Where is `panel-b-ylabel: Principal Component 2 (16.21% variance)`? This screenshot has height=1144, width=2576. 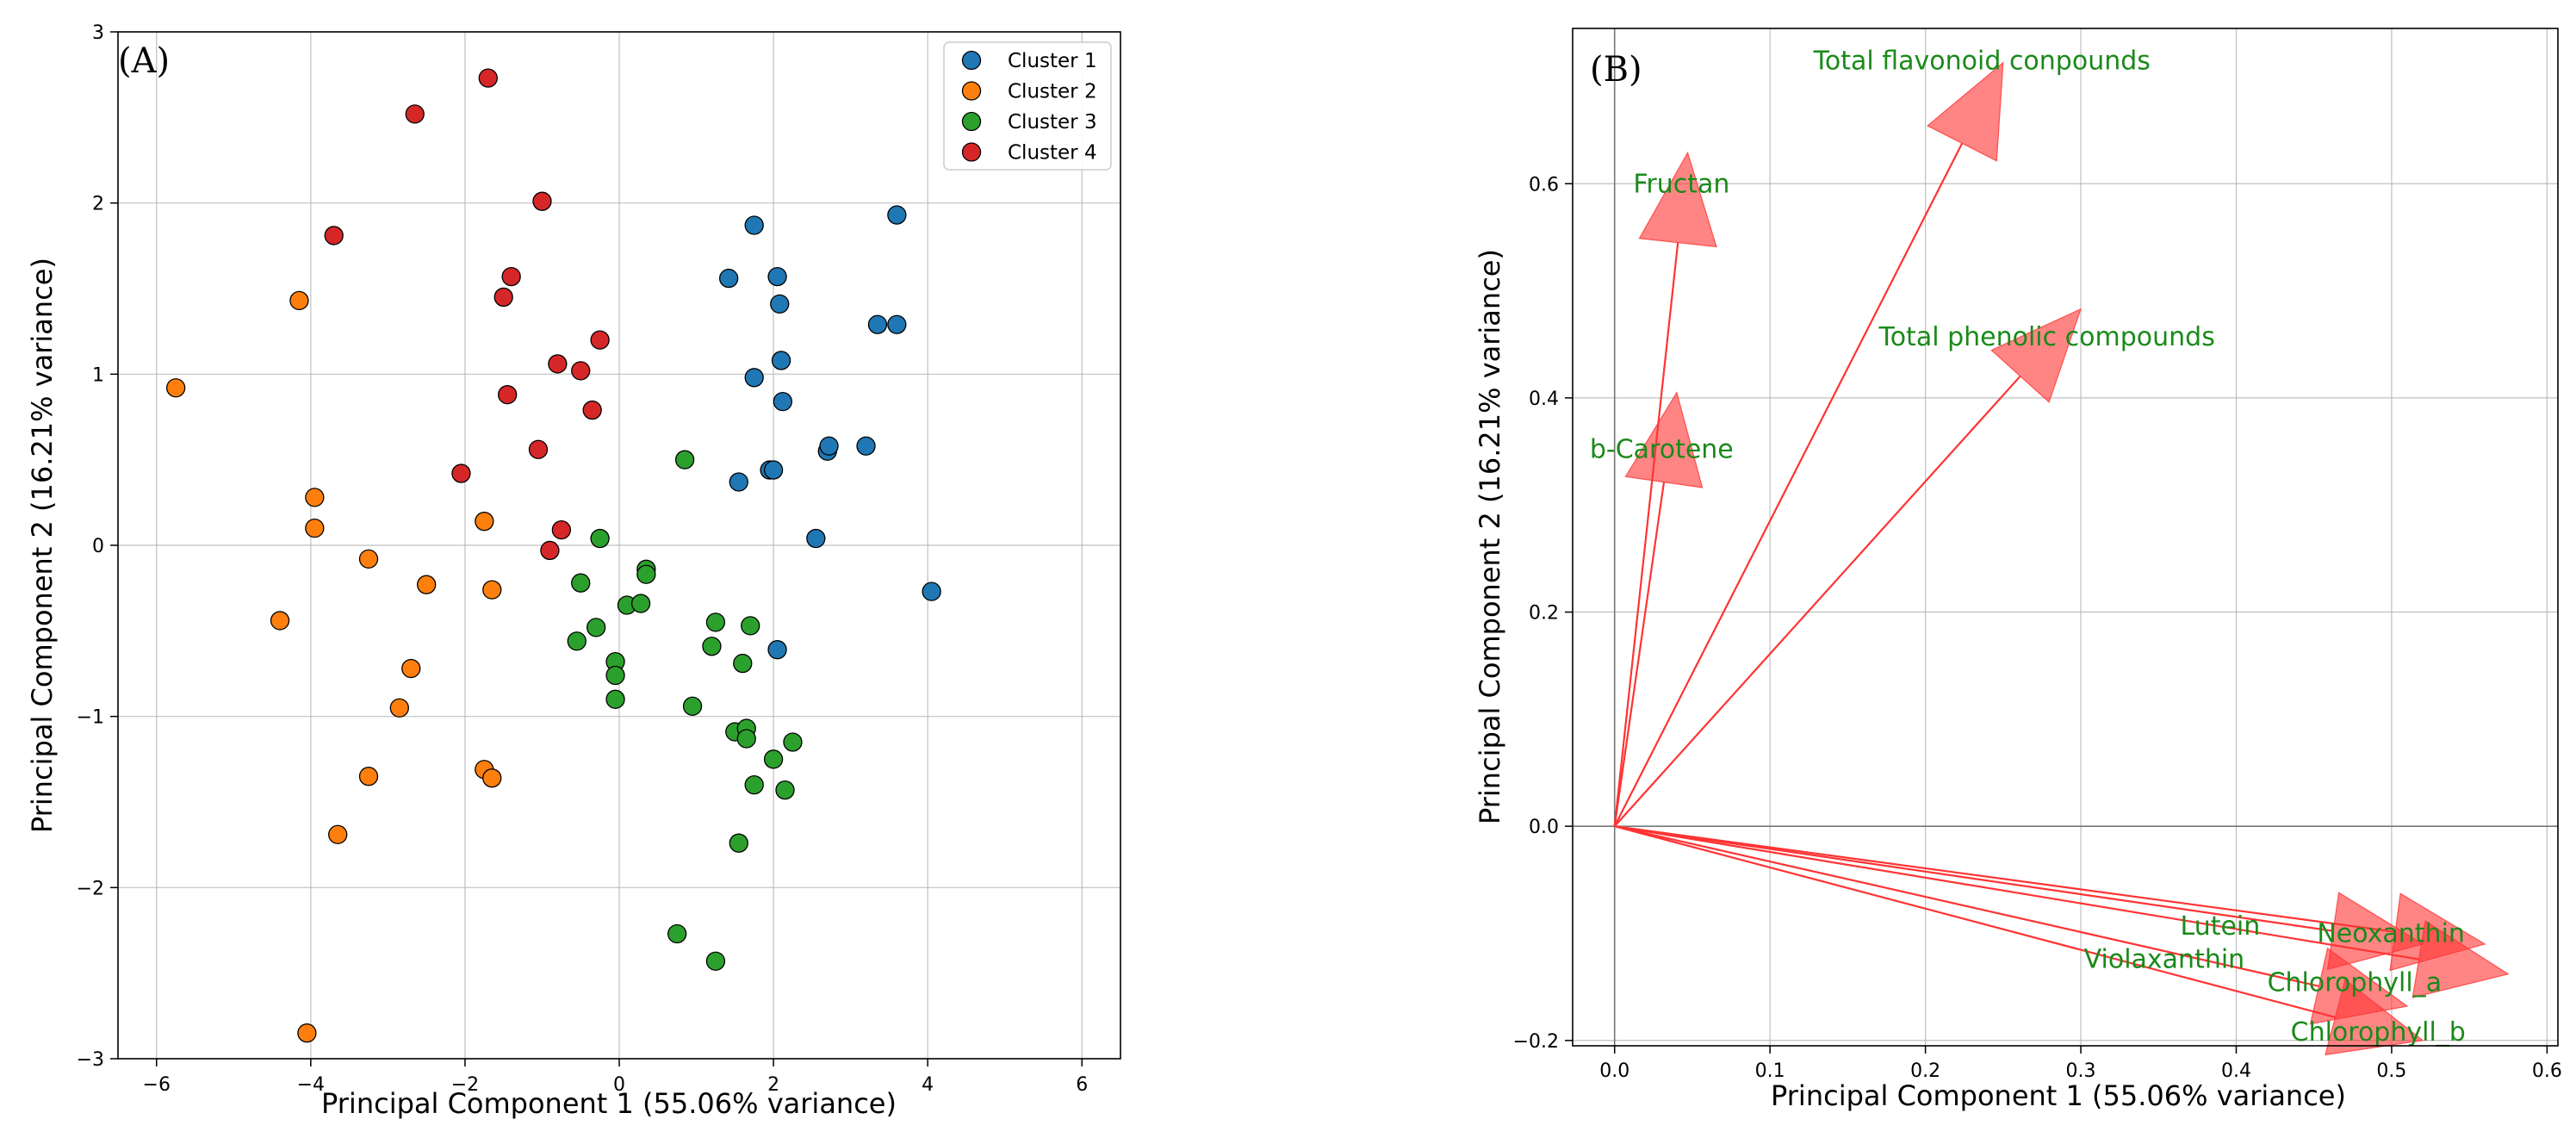 panel-b-ylabel: Principal Component 2 (16.21% variance) is located at coordinates (1490, 536).